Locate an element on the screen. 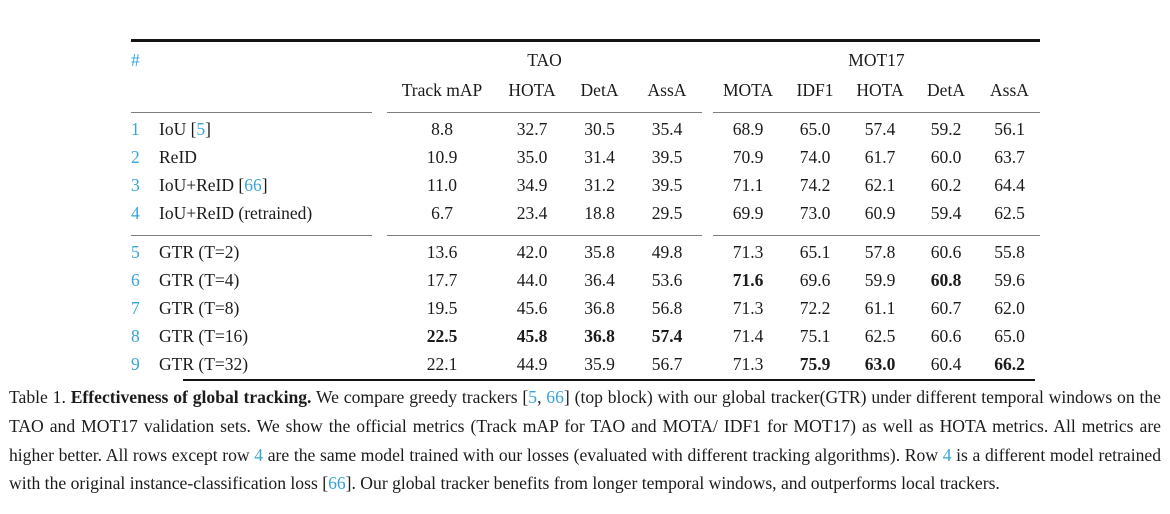 The width and height of the screenshot is (1170, 514). method-name: GTR (T=32) is located at coordinates (265, 364).